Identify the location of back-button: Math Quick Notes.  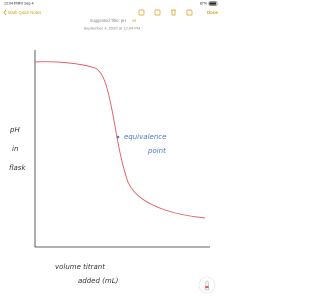
(24, 12).